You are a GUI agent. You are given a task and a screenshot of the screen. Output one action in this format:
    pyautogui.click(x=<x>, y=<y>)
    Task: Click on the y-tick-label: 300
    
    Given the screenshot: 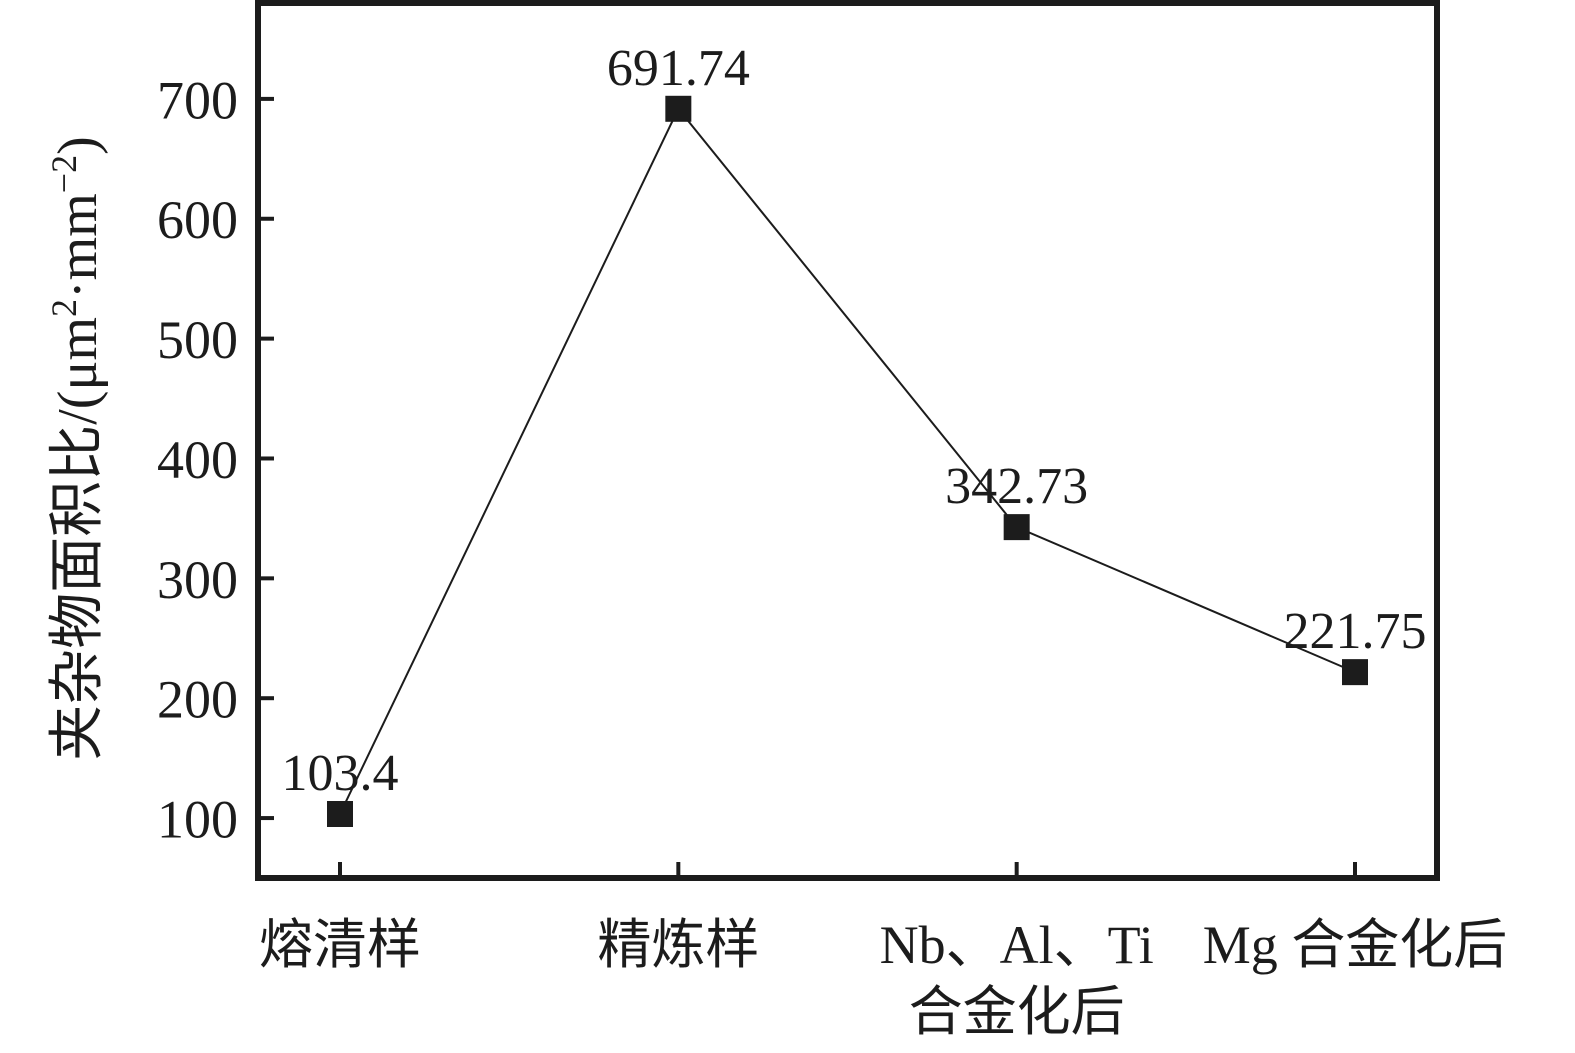 What is the action you would take?
    pyautogui.click(x=197, y=580)
    